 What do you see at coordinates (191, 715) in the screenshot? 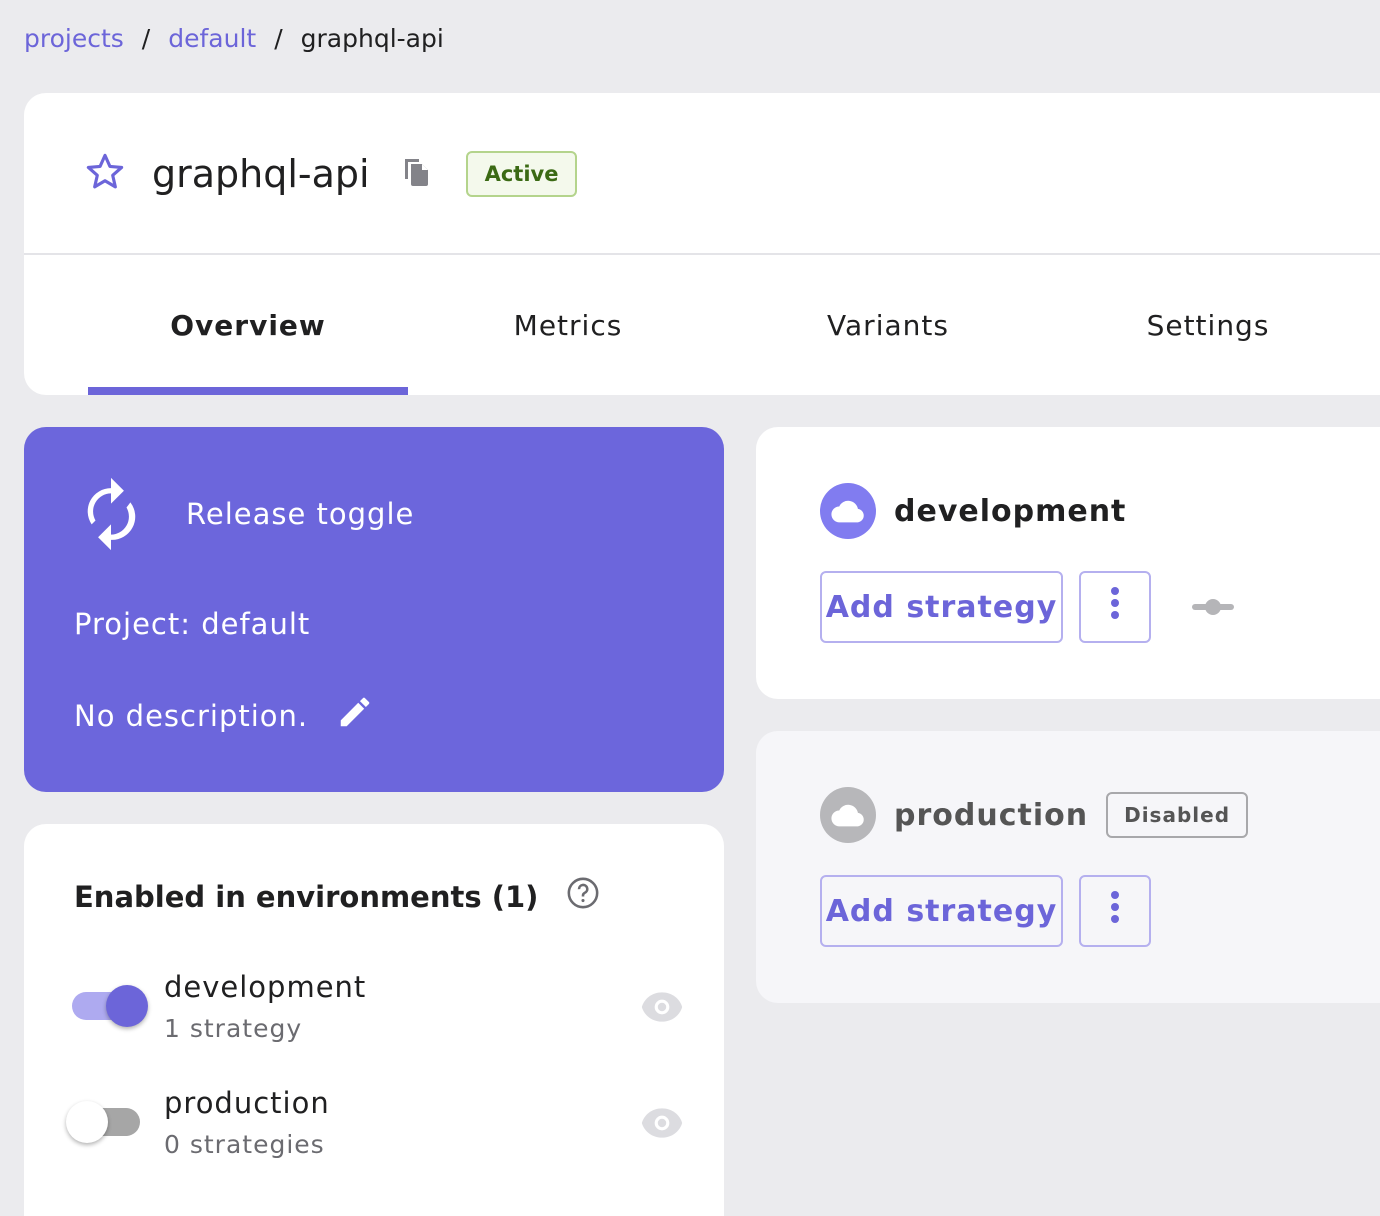
I see `toggle-description: No description.` at bounding box center [191, 715].